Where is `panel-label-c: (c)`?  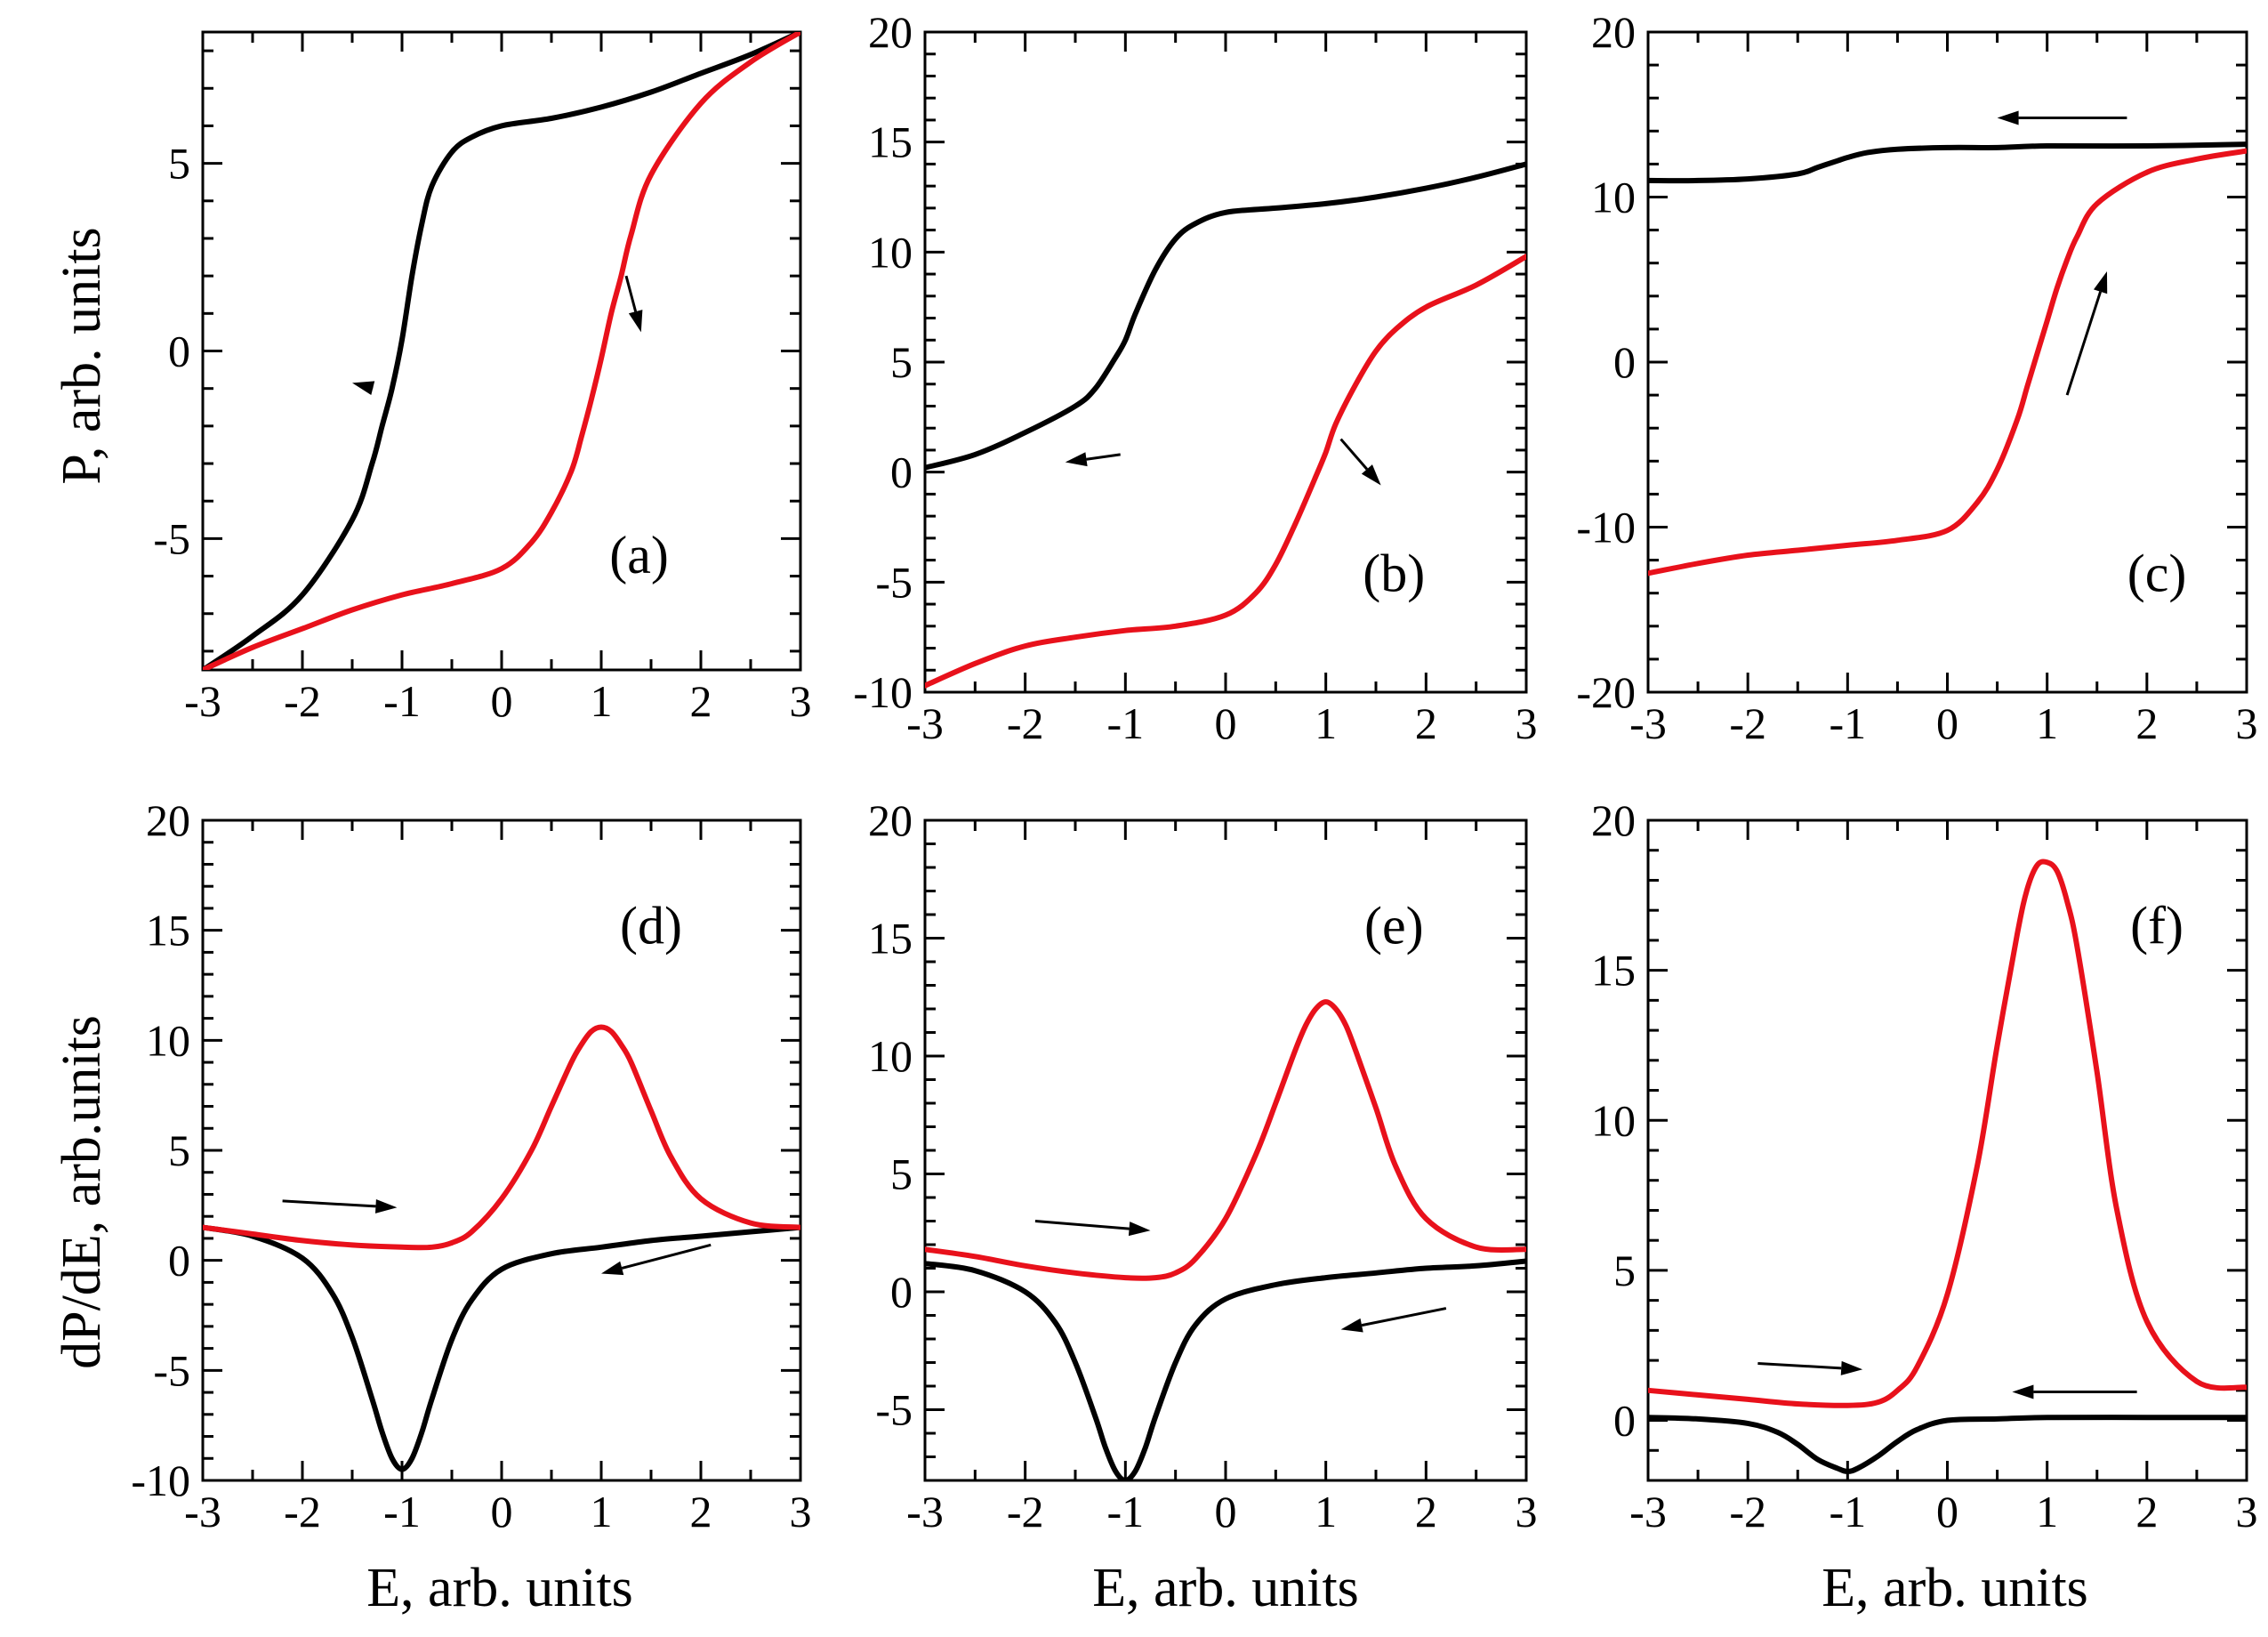 panel-label-c: (c) is located at coordinates (2157, 573).